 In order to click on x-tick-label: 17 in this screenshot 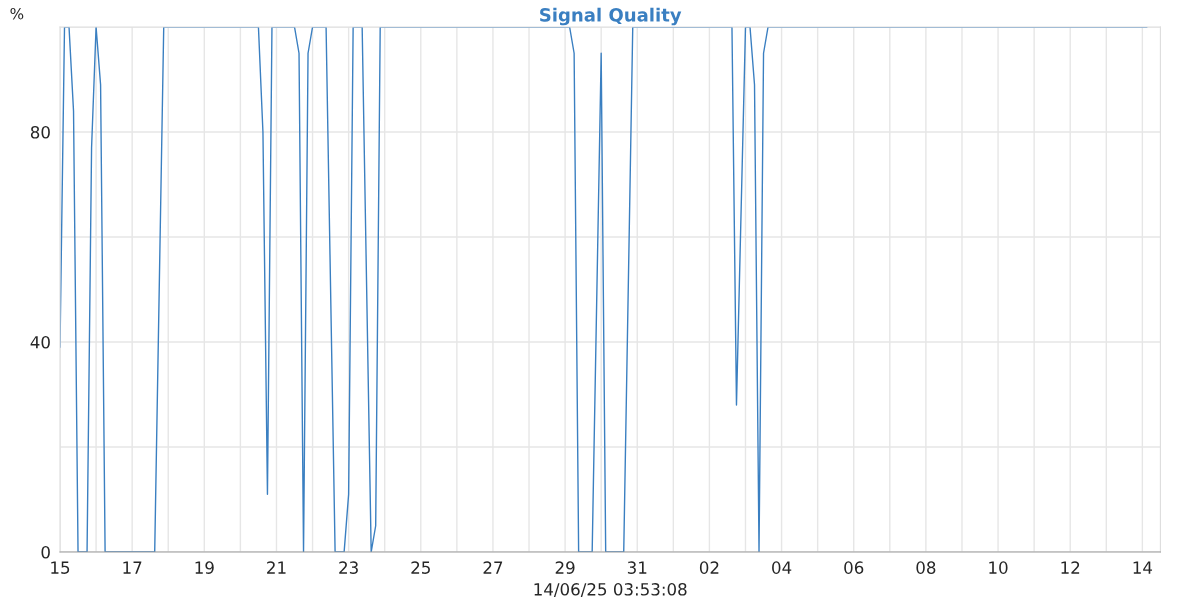, I will do `click(132, 567)`.